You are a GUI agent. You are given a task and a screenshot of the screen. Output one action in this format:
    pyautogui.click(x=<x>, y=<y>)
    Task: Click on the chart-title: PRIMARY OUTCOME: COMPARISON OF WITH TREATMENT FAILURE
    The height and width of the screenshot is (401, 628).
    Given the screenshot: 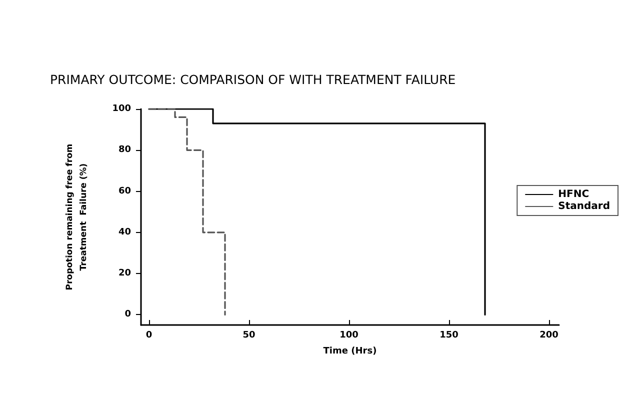 What is the action you would take?
    pyautogui.click(x=253, y=79)
    